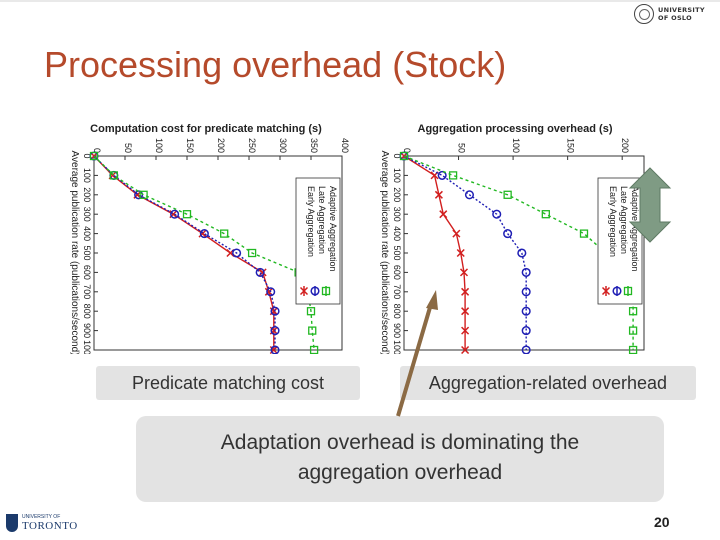 The height and width of the screenshot is (540, 720). What do you see at coordinates (397, 330) in the screenshot?
I see `x-tick-label: 900` at bounding box center [397, 330].